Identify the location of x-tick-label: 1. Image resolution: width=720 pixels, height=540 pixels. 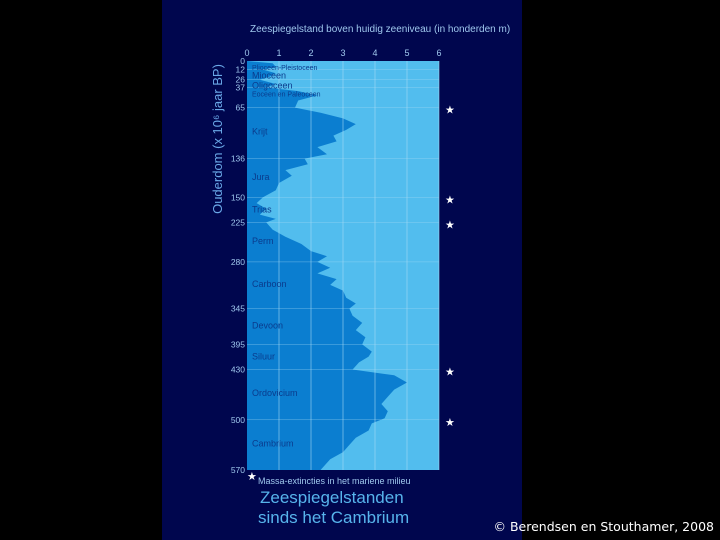
(278, 53).